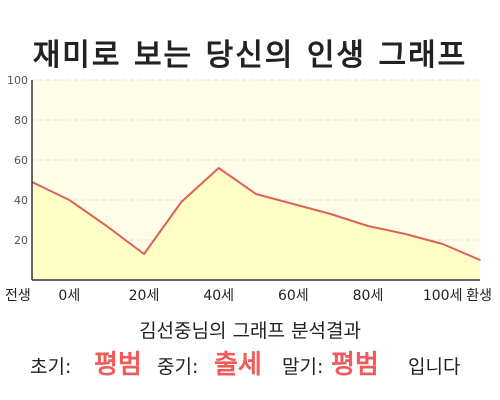 This screenshot has height=400, width=500. Describe the element at coordinates (118, 365) in the screenshot. I see `early-value: 평범` at that location.